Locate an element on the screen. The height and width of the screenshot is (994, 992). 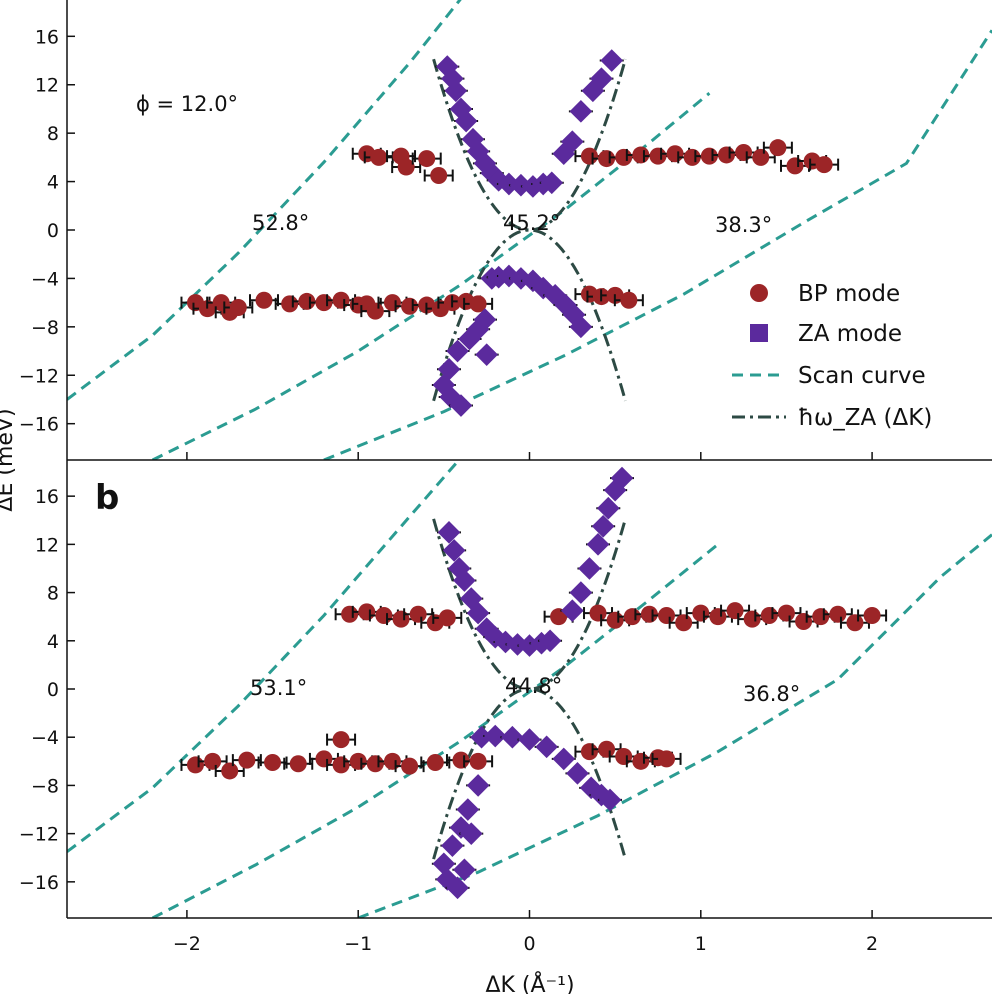
phi-annotation: ϕ = 12.0° is located at coordinates (187, 104).